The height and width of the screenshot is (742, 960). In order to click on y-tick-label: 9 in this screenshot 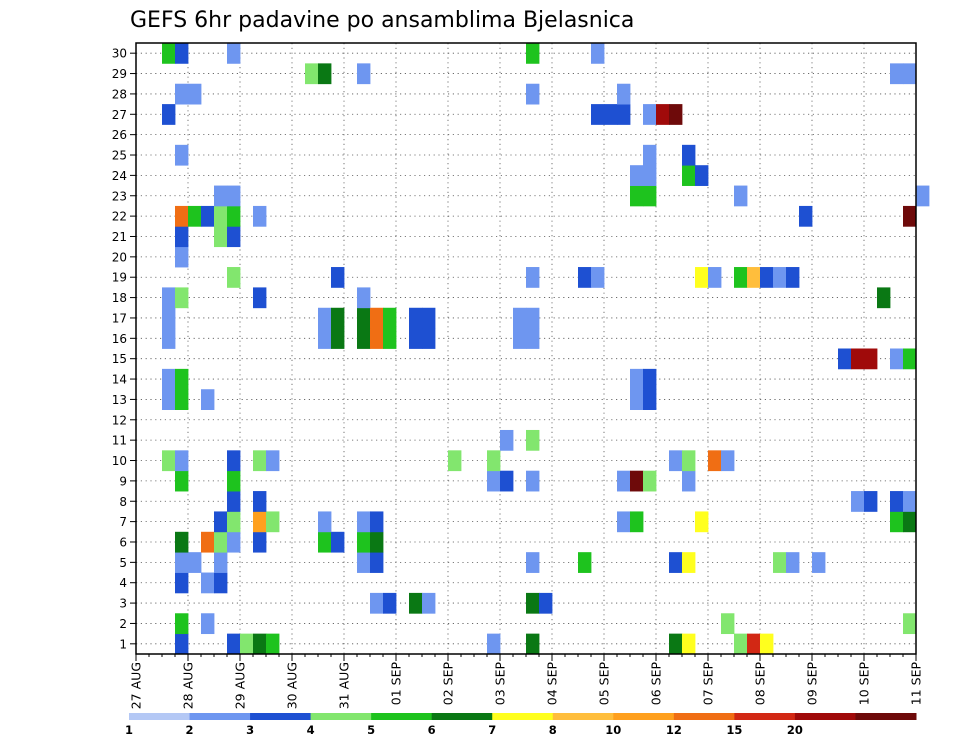, I will do `click(123, 481)`.